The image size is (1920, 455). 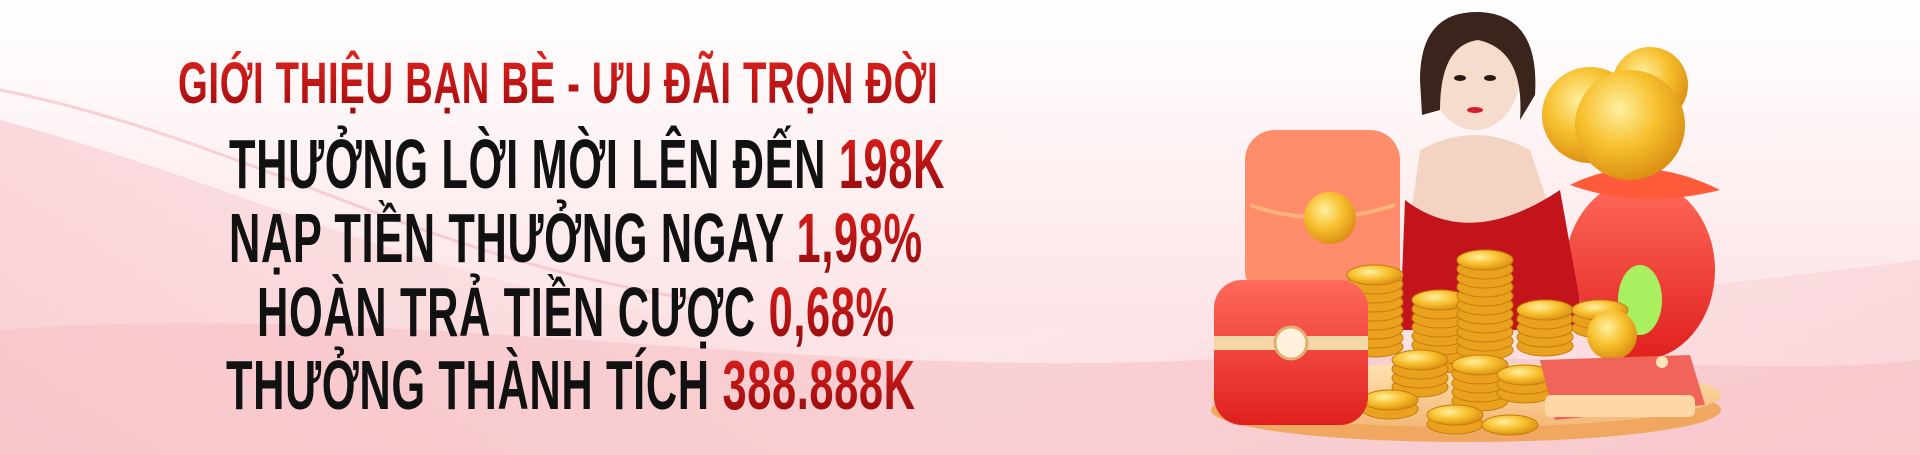 What do you see at coordinates (506, 238) in the screenshot?
I see `promo-label: NẠP TIỀN THƯỞNG NGAY` at bounding box center [506, 238].